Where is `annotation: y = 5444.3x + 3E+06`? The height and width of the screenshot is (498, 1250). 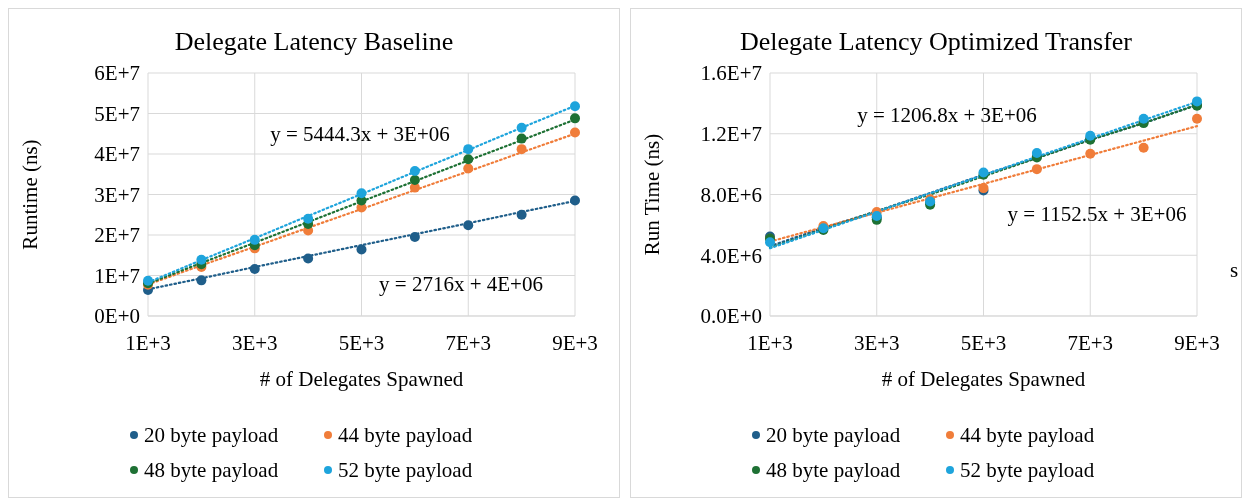
annotation: y = 5444.3x + 3E+06 is located at coordinates (360, 134).